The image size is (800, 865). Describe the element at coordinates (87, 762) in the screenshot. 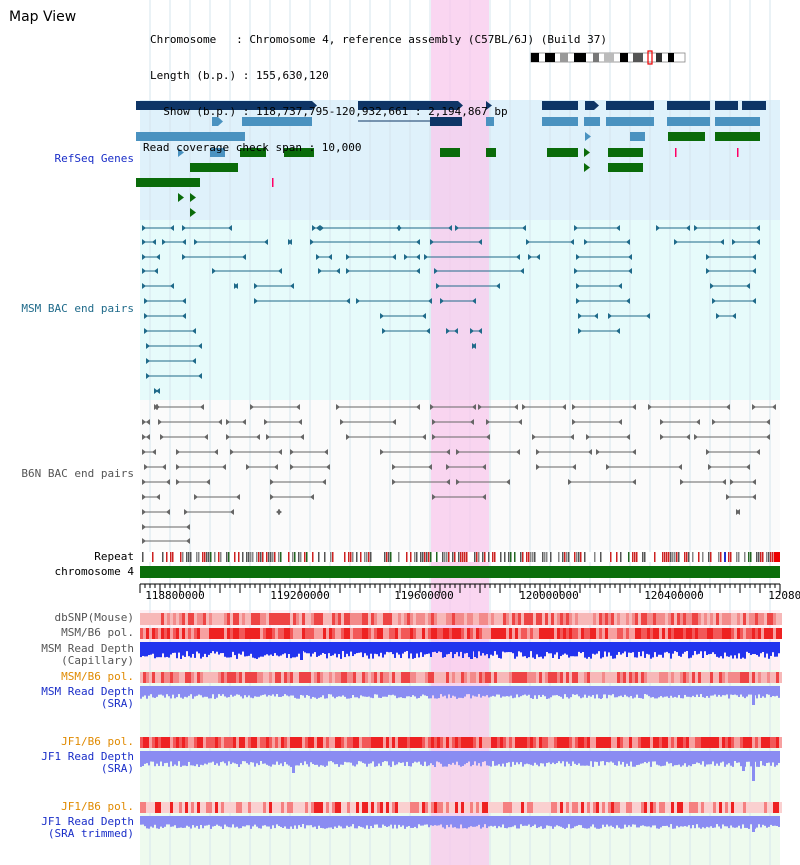

I see `track-label-jf1-depth-sra: JF1 Read Depth (SRA)` at that location.